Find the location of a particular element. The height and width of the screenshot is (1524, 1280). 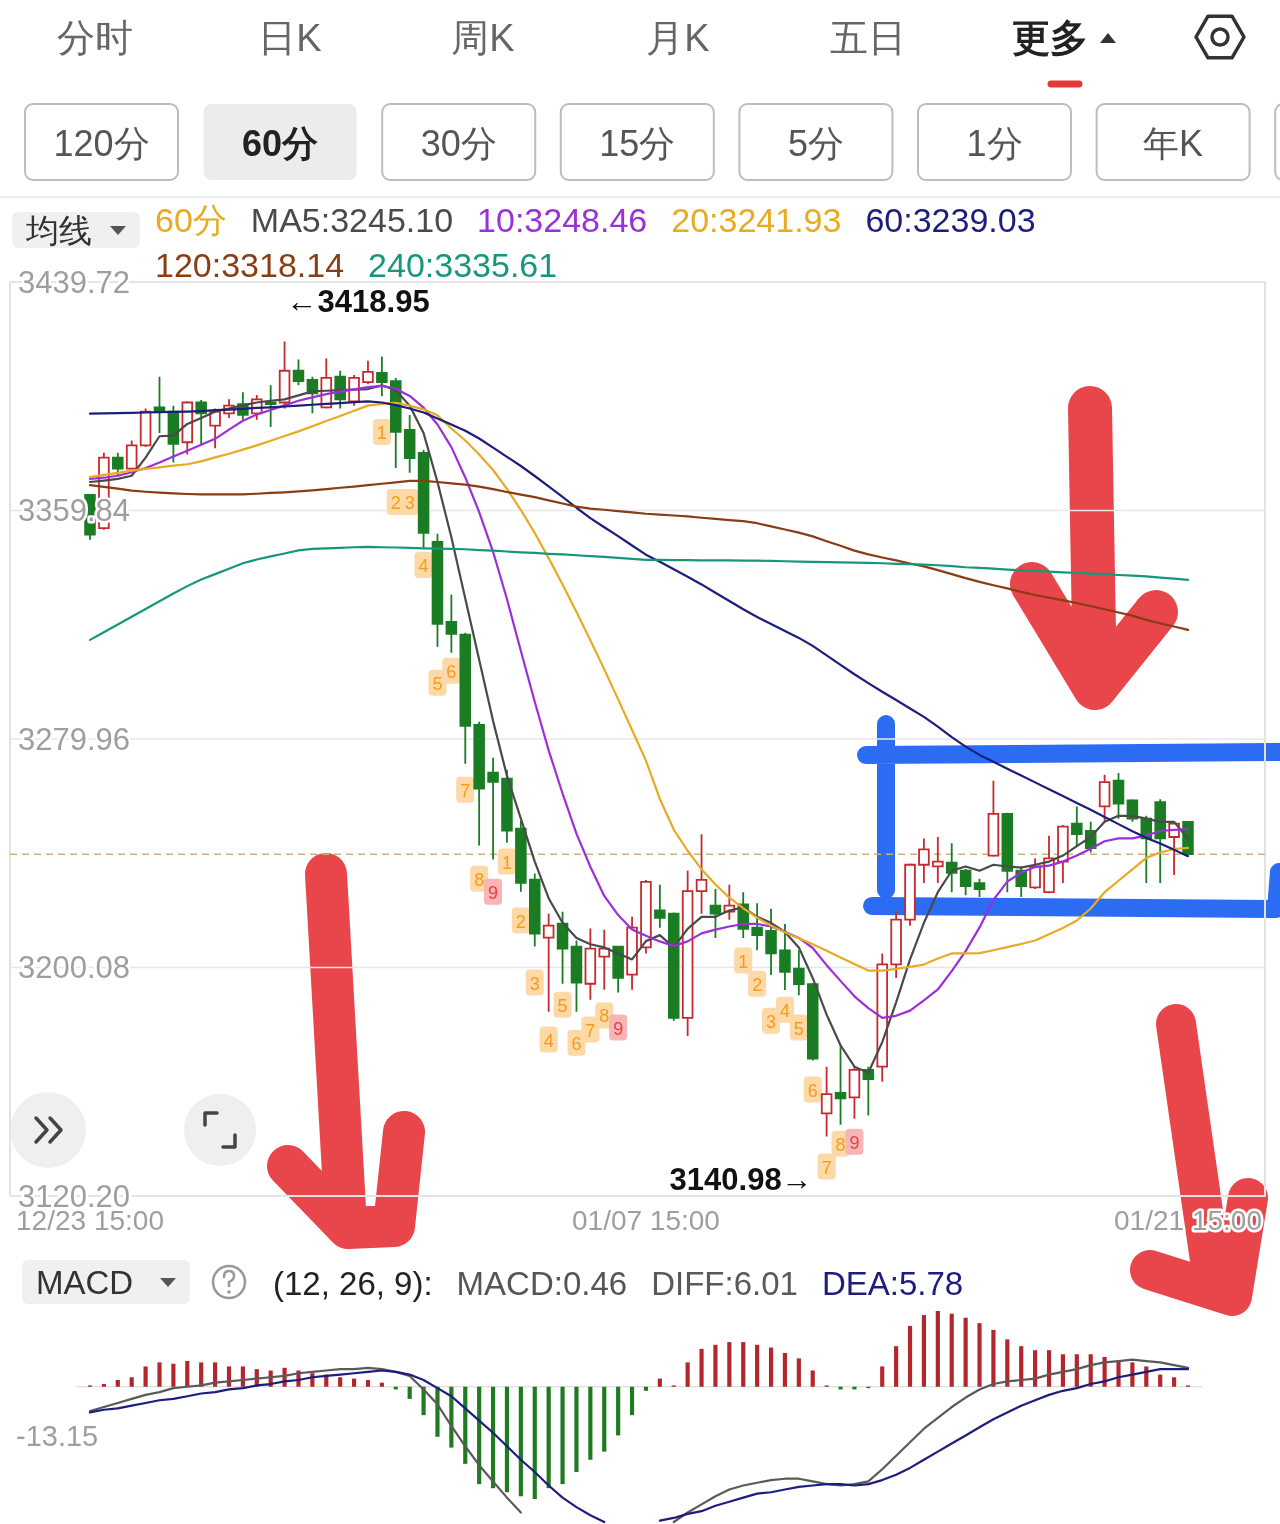

text: 10:3248.46 is located at coordinates (562, 220).